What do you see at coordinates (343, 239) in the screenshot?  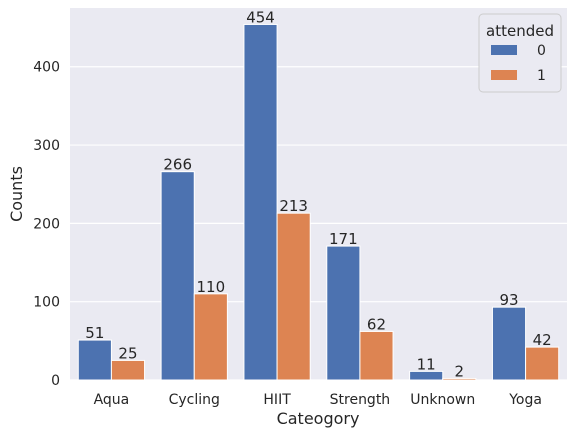 I see `data-label: 171` at bounding box center [343, 239].